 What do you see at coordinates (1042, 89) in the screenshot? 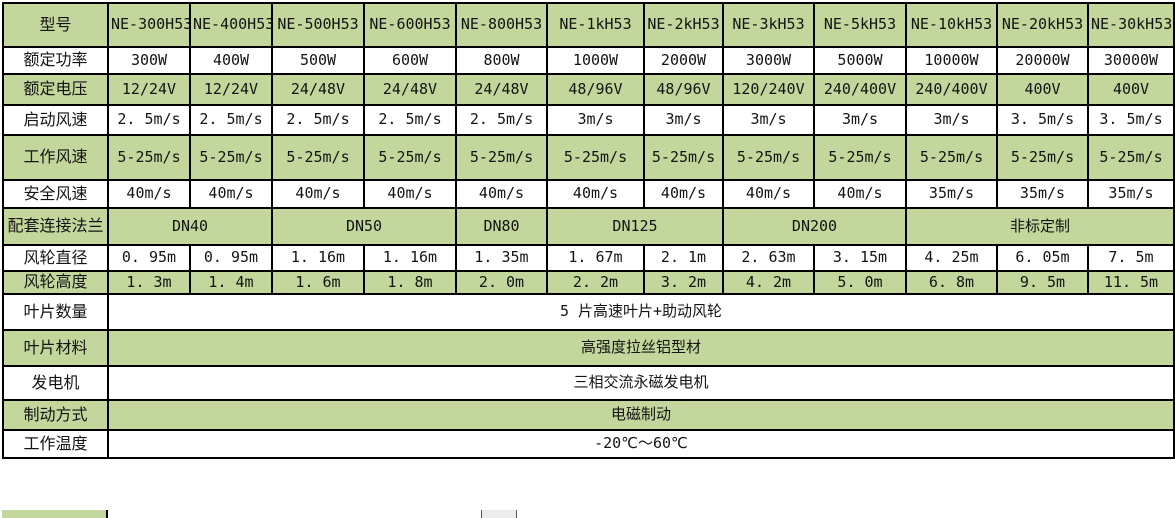
I see `spec-cell-r2-c11: 400V` at bounding box center [1042, 89].